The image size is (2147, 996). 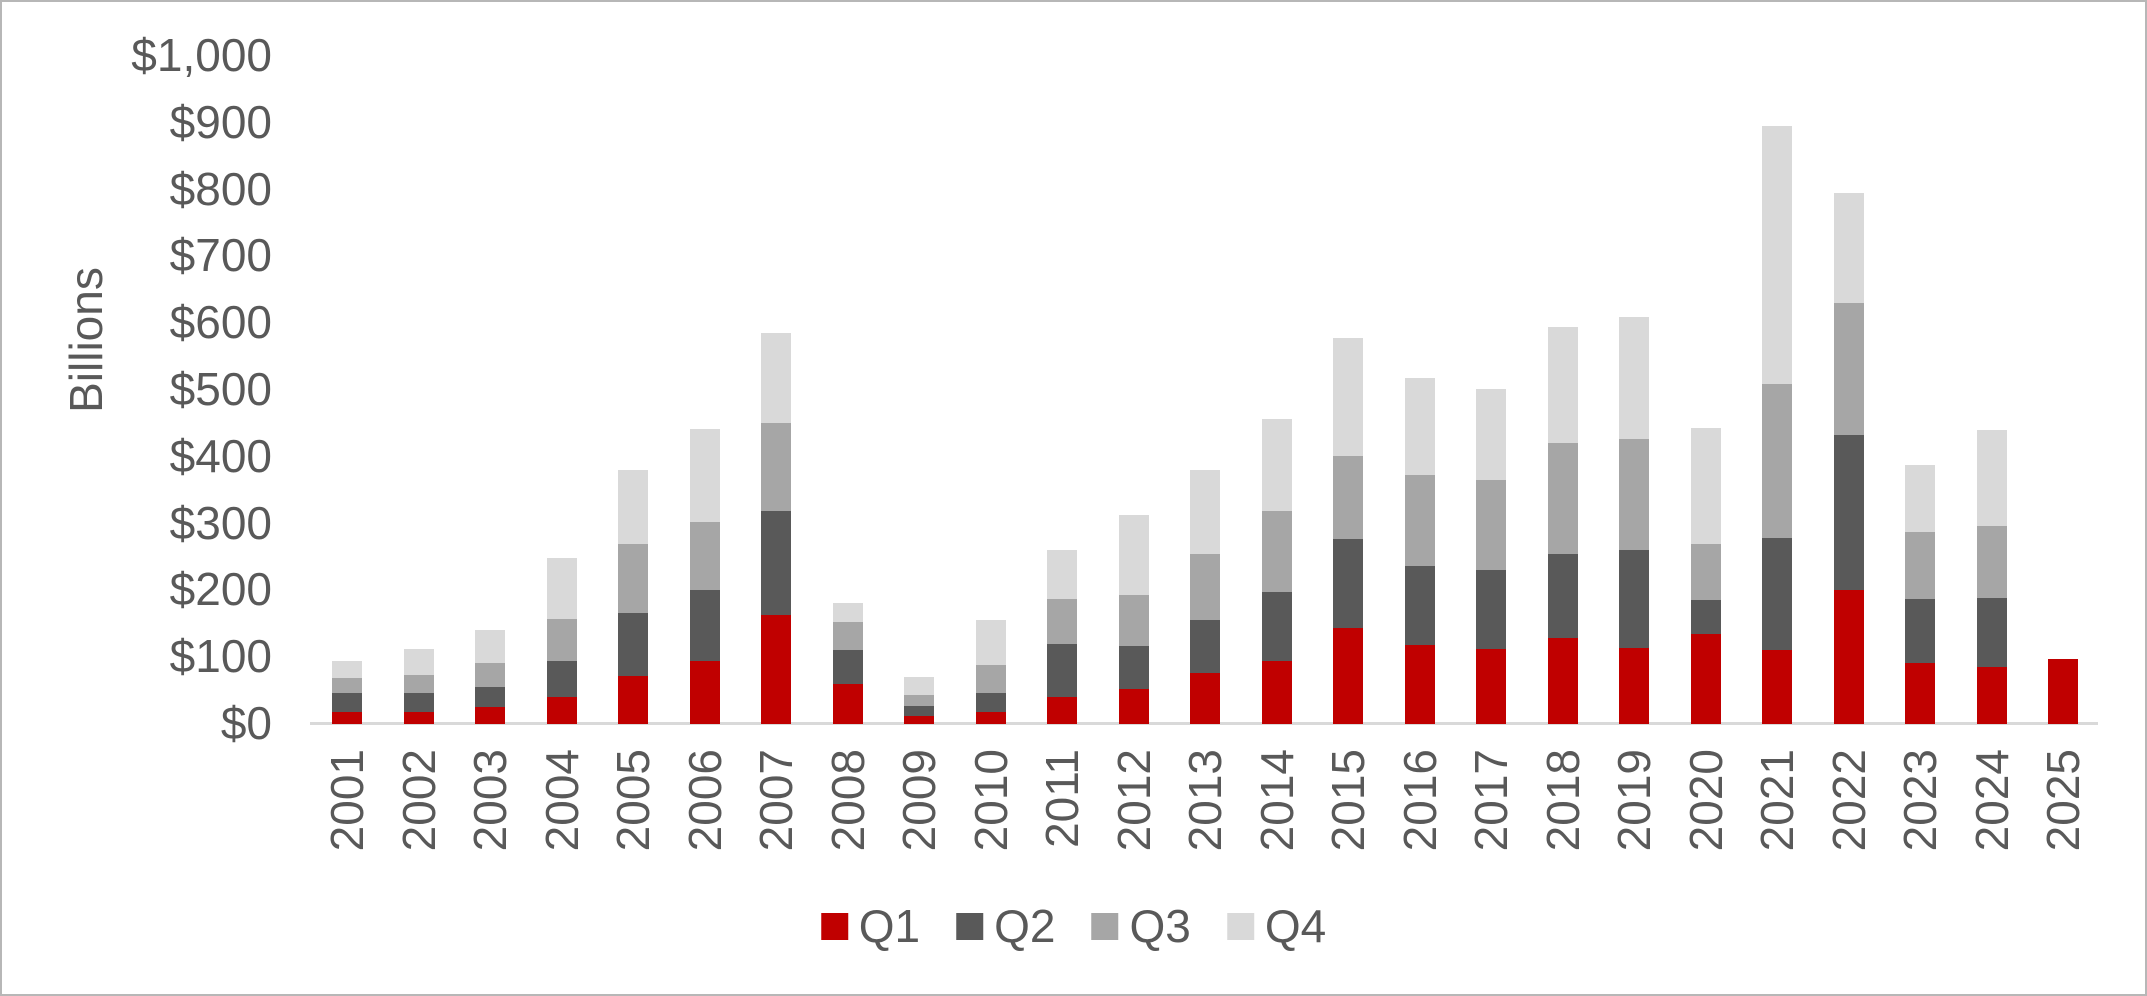 What do you see at coordinates (1276, 551) in the screenshot?
I see `segment-2014-q3` at bounding box center [1276, 551].